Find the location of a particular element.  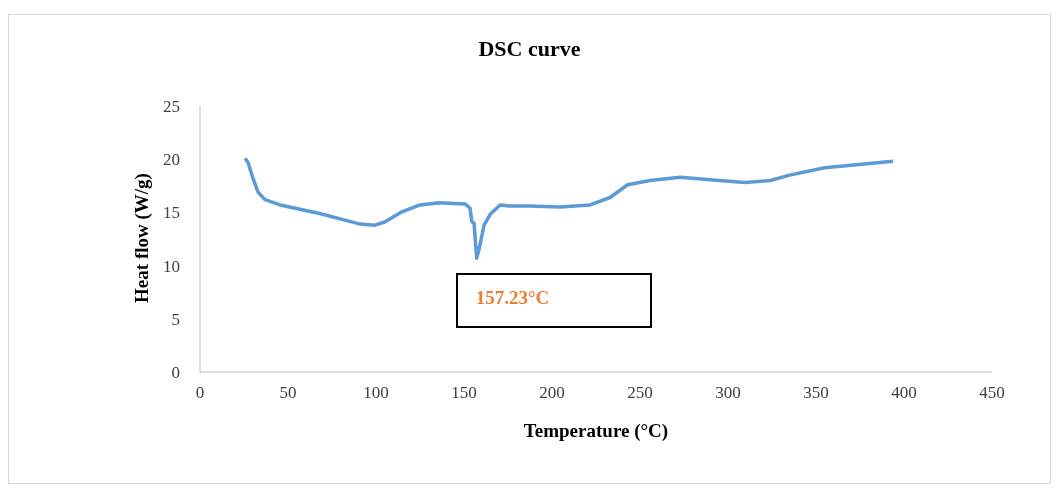

x-tick-label: 50 is located at coordinates (288, 393).